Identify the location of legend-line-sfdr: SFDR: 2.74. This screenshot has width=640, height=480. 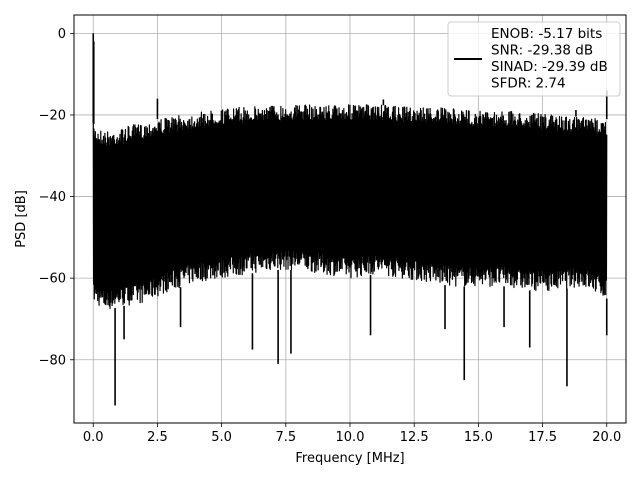
(528, 84).